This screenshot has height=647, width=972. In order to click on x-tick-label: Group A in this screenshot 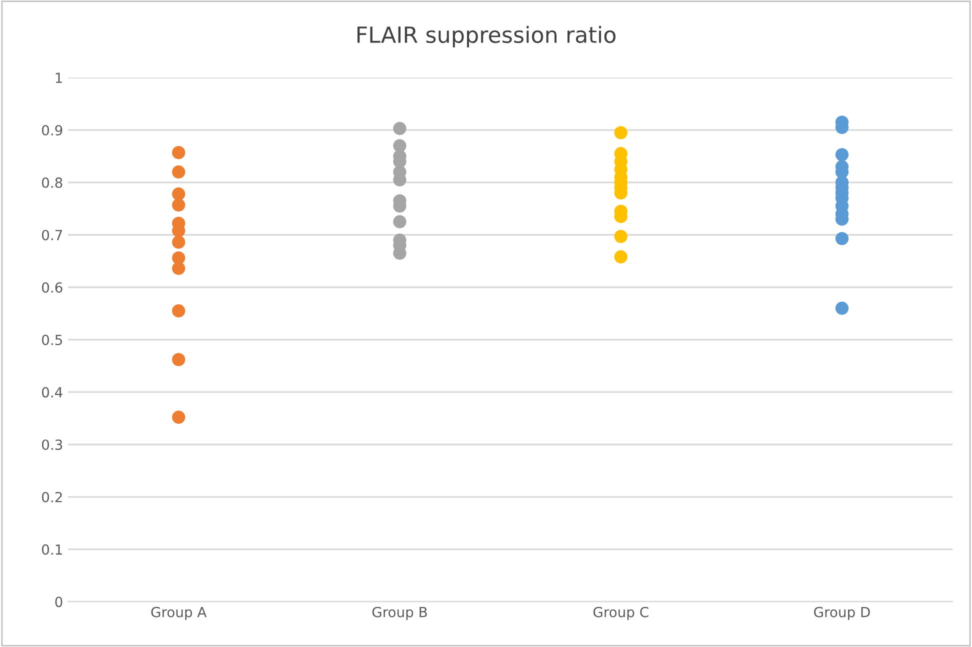, I will do `click(179, 613)`.